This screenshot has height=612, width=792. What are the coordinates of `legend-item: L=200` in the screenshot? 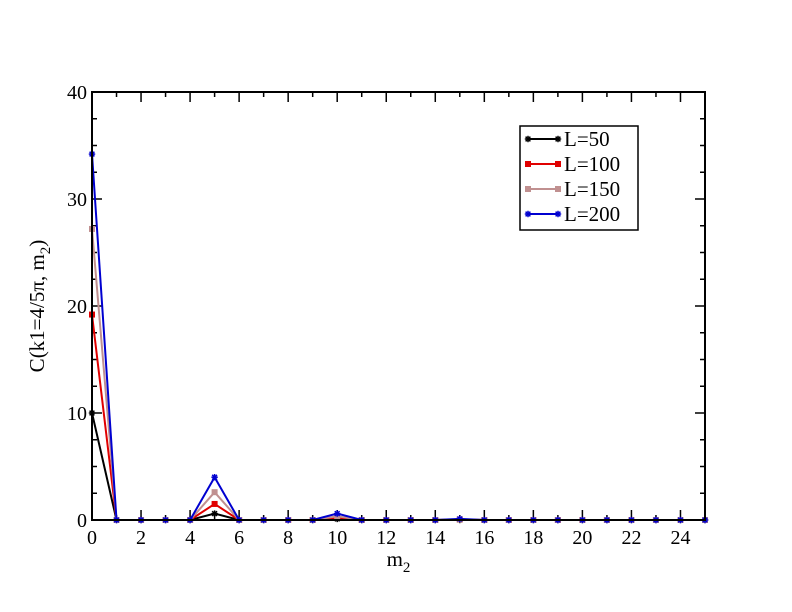 It's located at (572, 214).